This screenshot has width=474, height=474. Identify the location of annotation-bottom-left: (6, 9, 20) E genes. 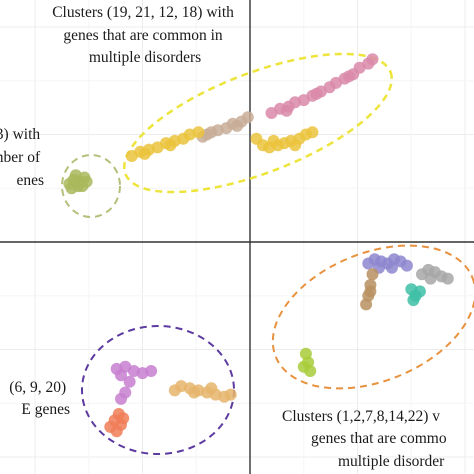
(39, 398).